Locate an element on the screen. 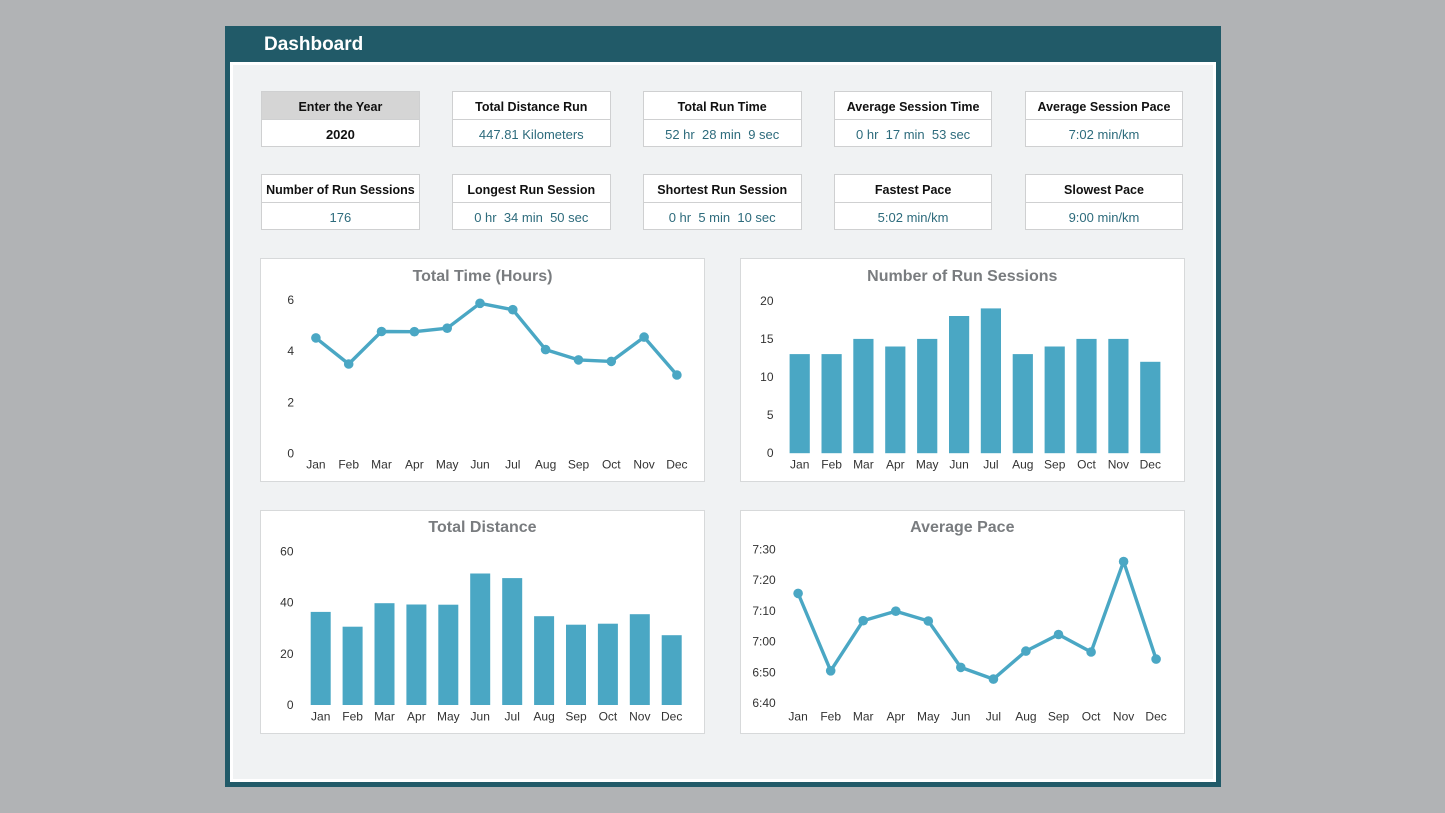 The width and height of the screenshot is (1445, 813). svg-text: 15 is located at coordinates (767, 339).